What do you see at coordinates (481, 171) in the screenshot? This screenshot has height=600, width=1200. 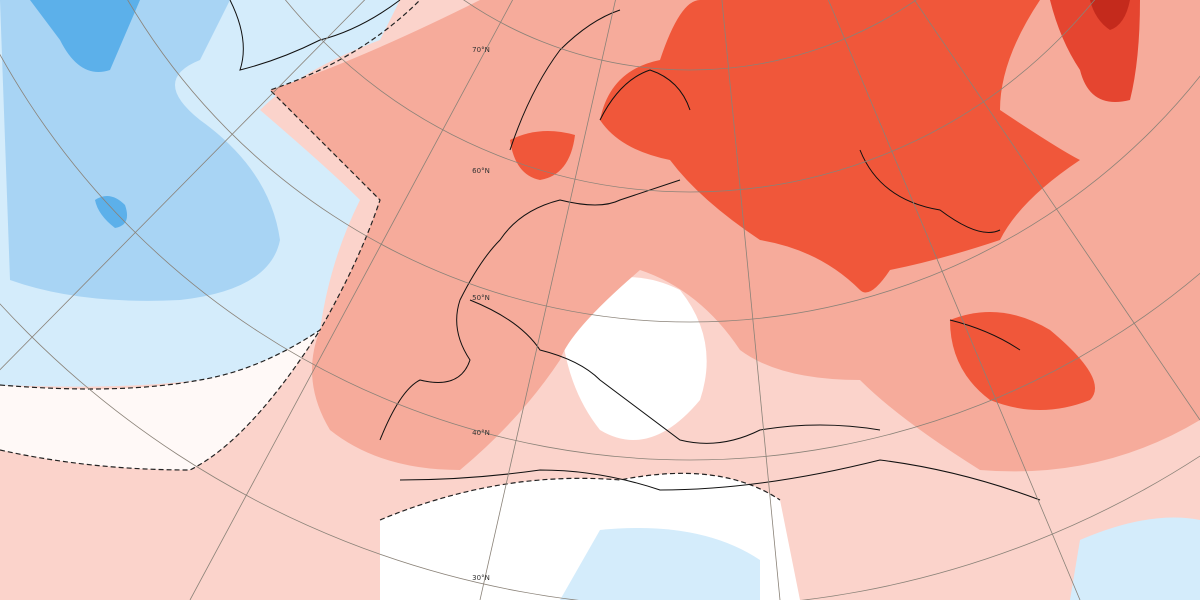 I see `latitude-label: 60°N` at bounding box center [481, 171].